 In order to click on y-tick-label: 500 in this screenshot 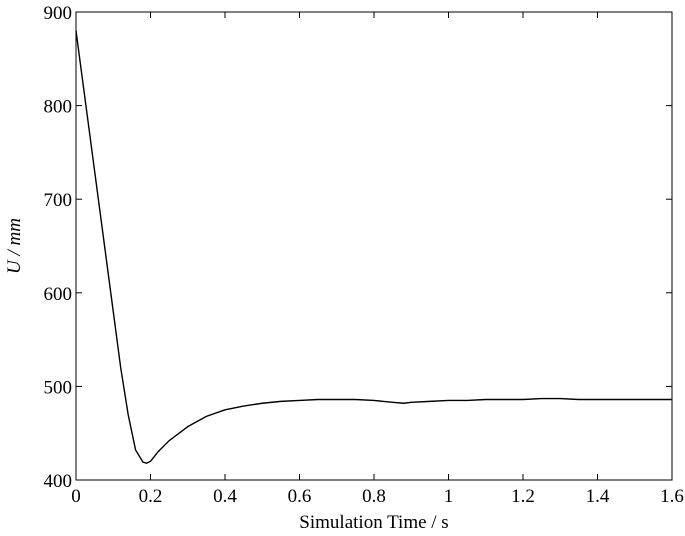, I will do `click(58, 387)`.